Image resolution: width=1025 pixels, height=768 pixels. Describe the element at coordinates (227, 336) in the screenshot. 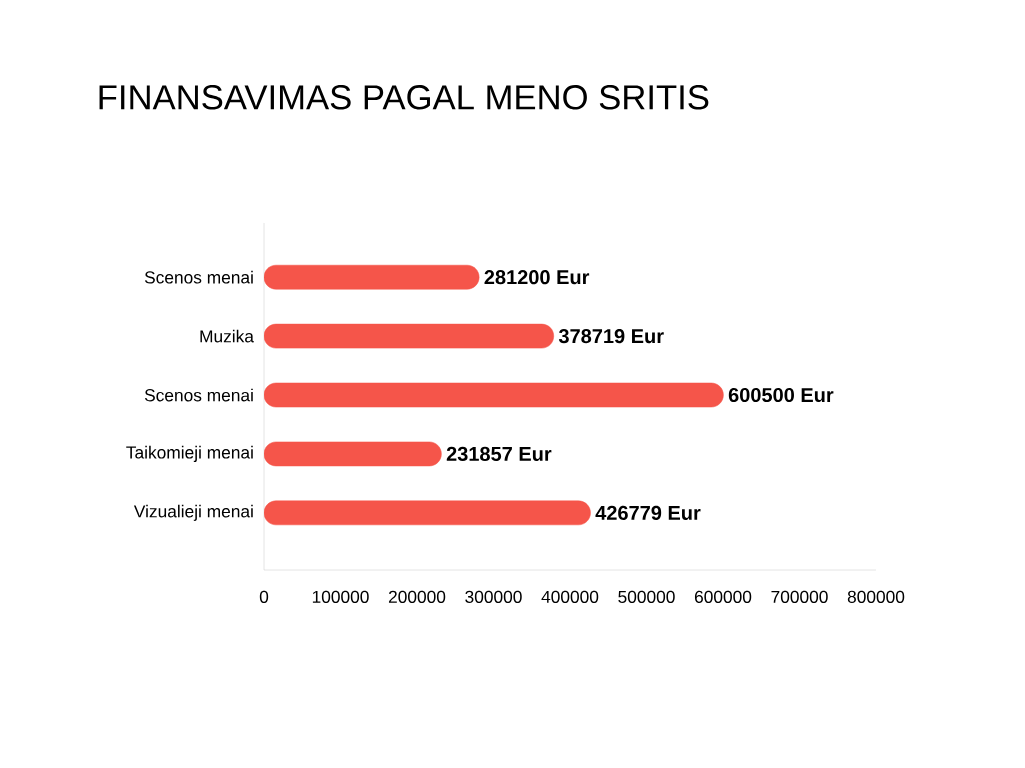

I see `y-tick-label: Muzika` at that location.